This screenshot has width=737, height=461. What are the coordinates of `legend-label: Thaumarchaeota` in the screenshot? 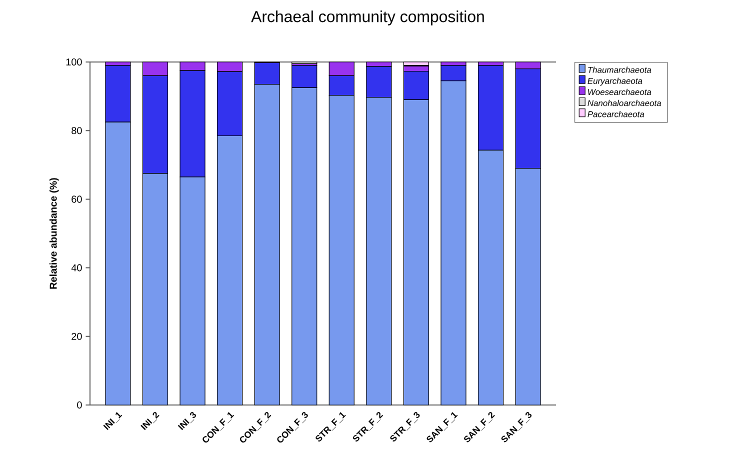 It's located at (620, 69).